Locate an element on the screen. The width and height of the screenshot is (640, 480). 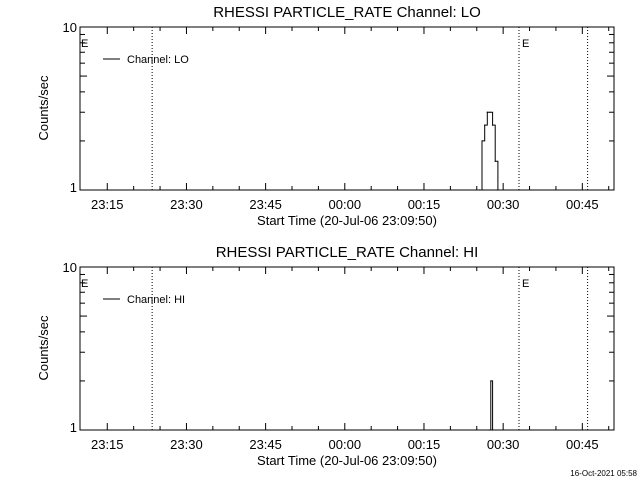
panel-hi-x-tick-label: 23:45 is located at coordinates (265, 444).